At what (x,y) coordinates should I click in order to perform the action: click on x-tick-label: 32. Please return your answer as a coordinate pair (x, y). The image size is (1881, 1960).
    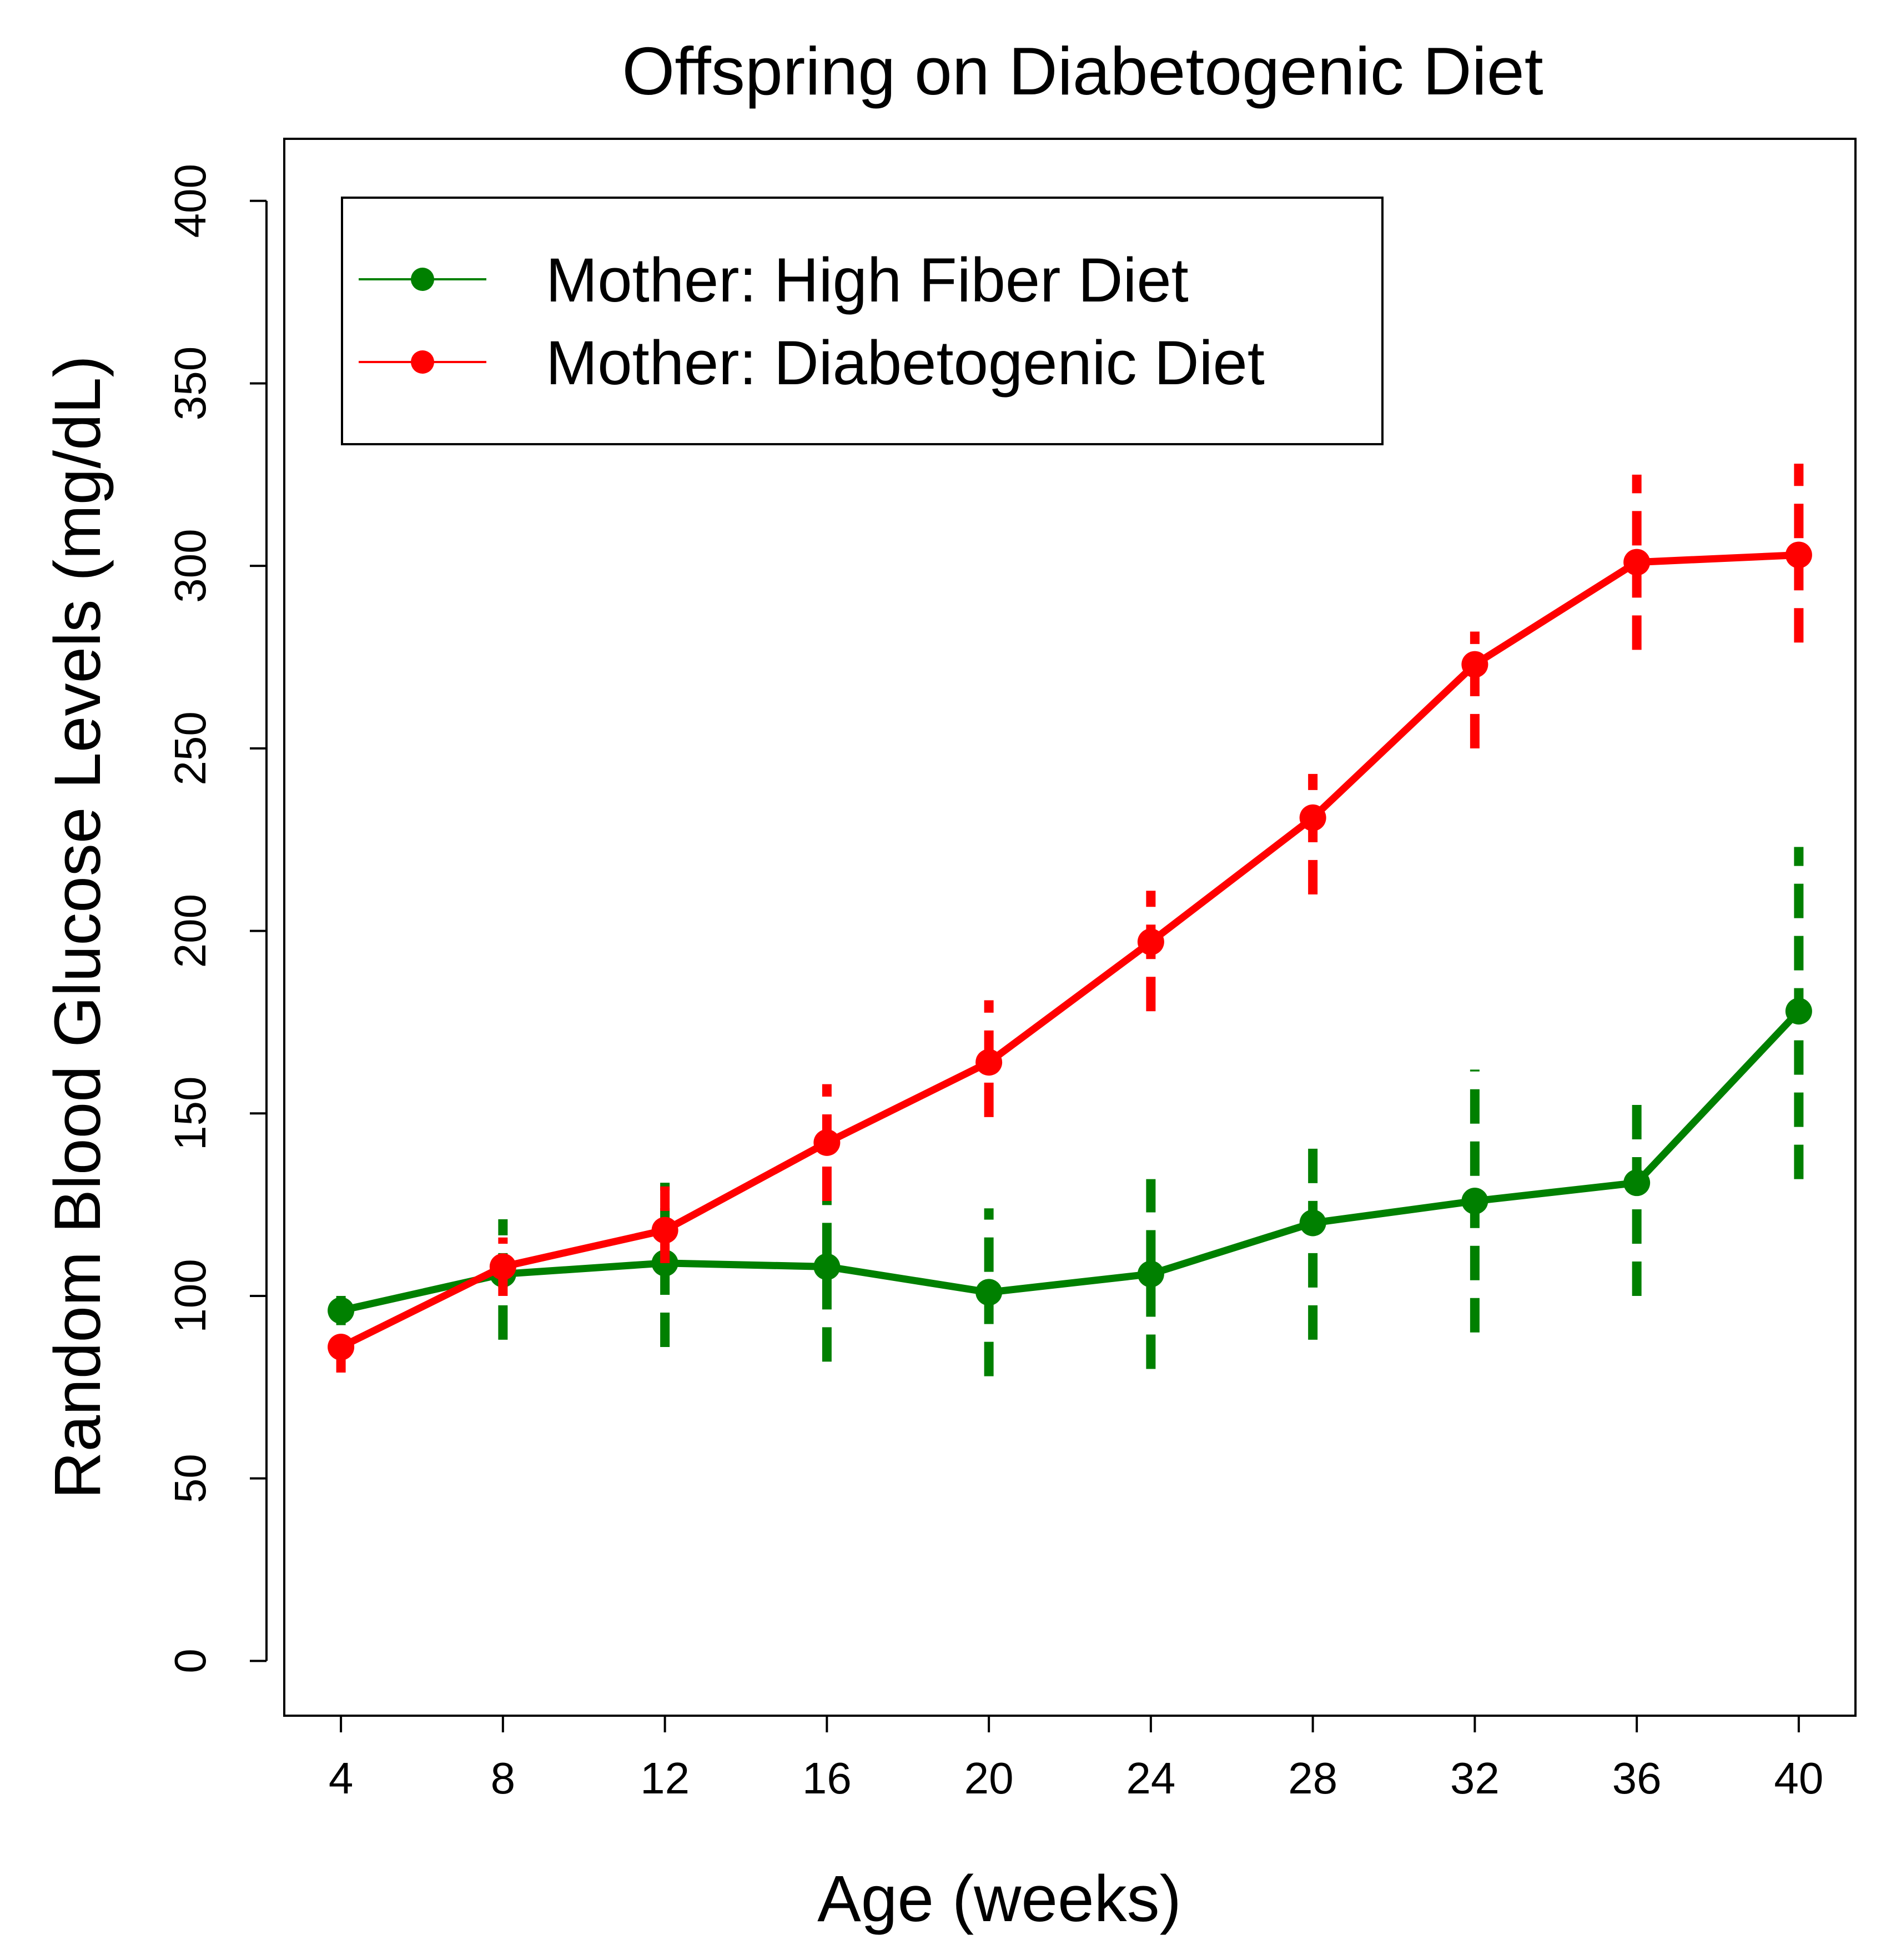
    Looking at the image, I should click on (1475, 1778).